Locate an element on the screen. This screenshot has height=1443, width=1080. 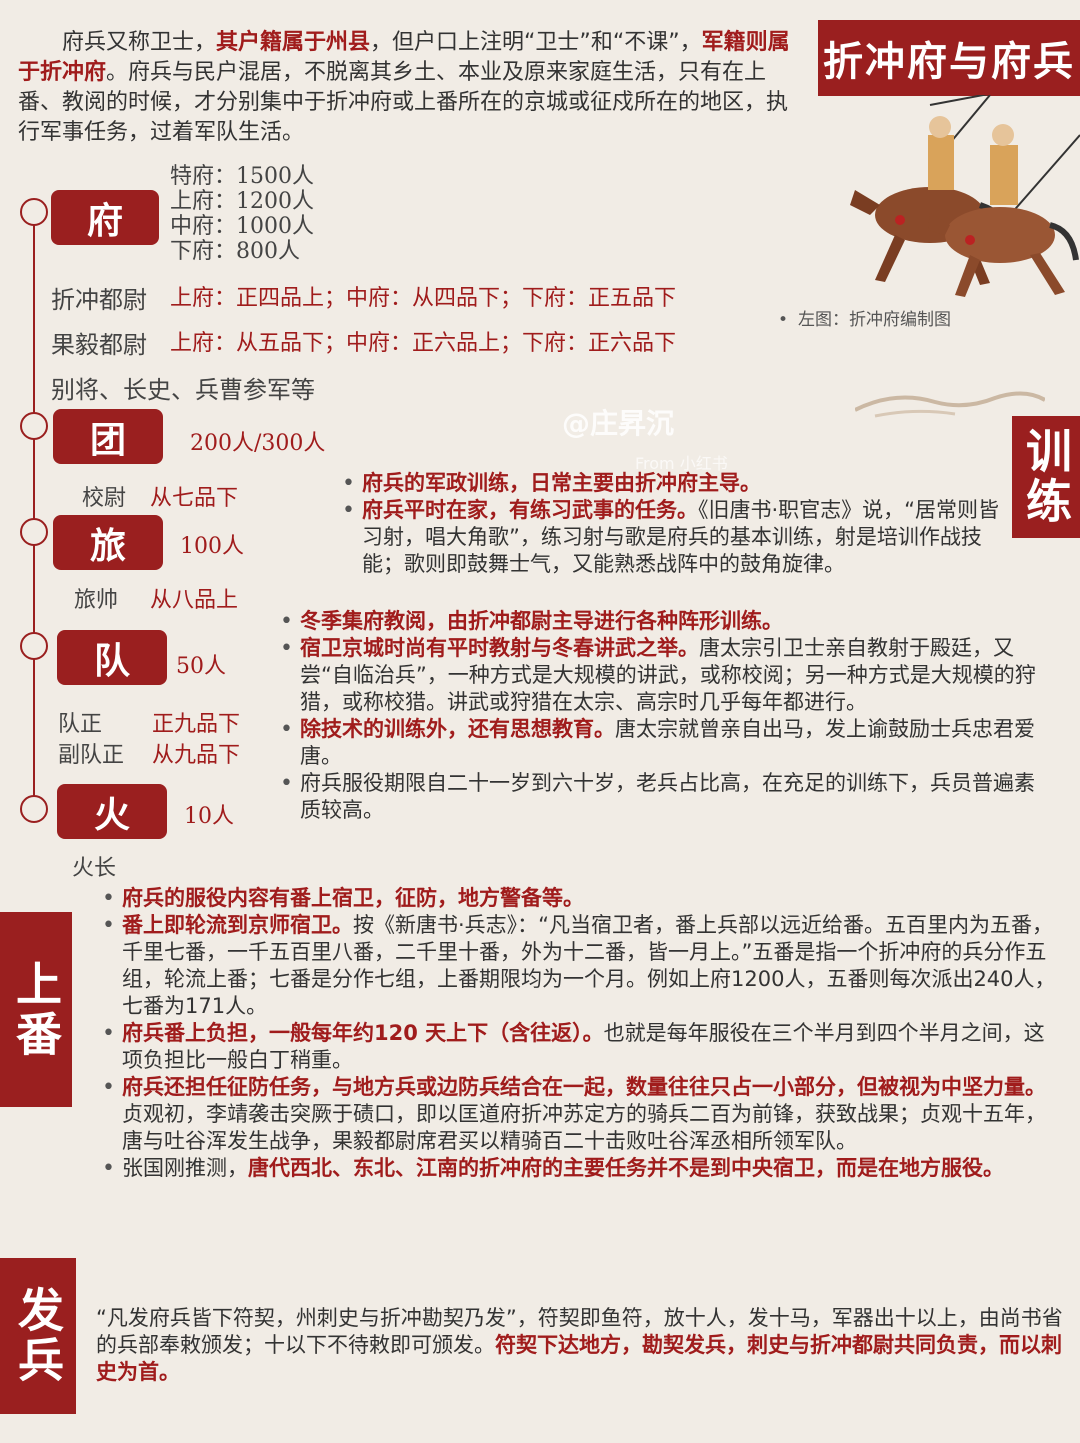
other-officers: 别将、长史、兵曹参军等 is located at coordinates (183, 390).